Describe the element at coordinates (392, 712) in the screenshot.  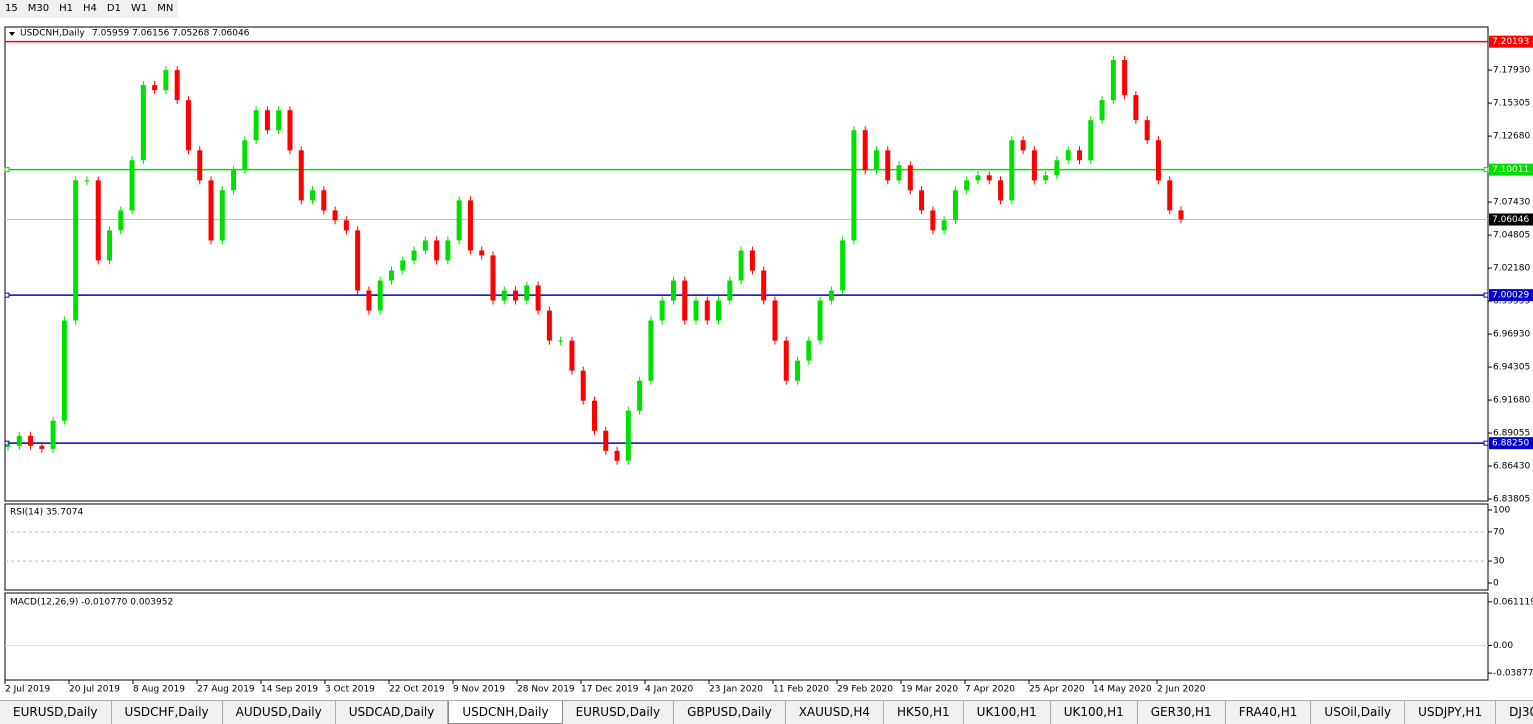
I see `chart-tab: USDCAD,Daily` at that location.